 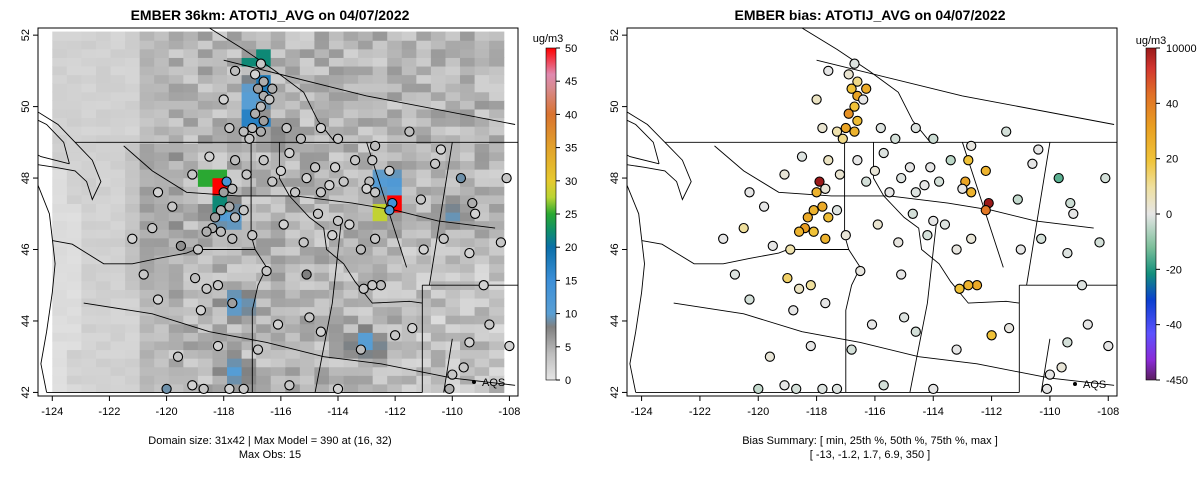 I want to click on left-x-axis: -124 -122 -120 -118 -116 -114 -112 -110 -108, so click(x=280, y=407).